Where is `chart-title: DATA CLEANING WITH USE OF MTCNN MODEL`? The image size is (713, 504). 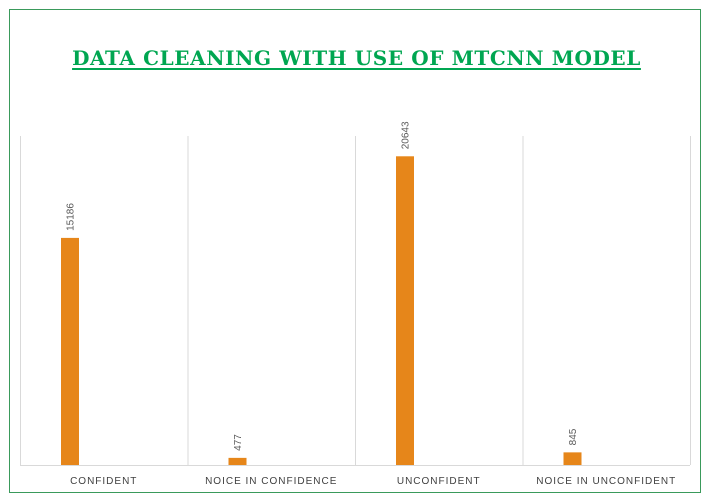 chart-title: DATA CLEANING WITH USE OF MTCNN MODEL is located at coordinates (356, 58).